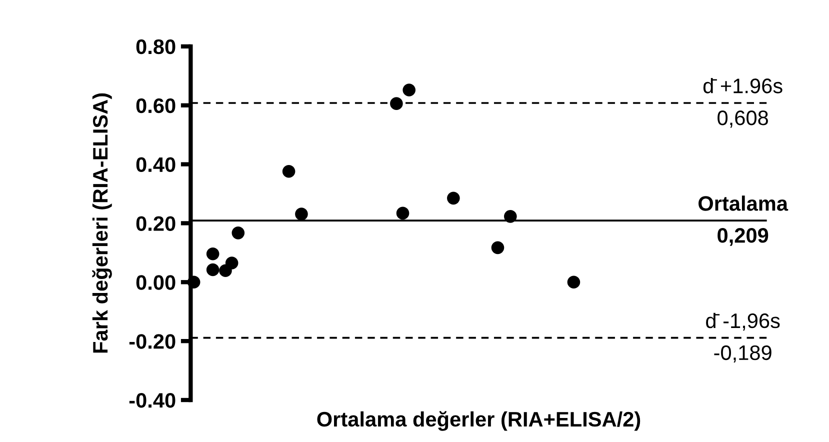 The image size is (829, 442). Describe the element at coordinates (152, 341) in the screenshot. I see `y-tick-label: -0.20` at that location.